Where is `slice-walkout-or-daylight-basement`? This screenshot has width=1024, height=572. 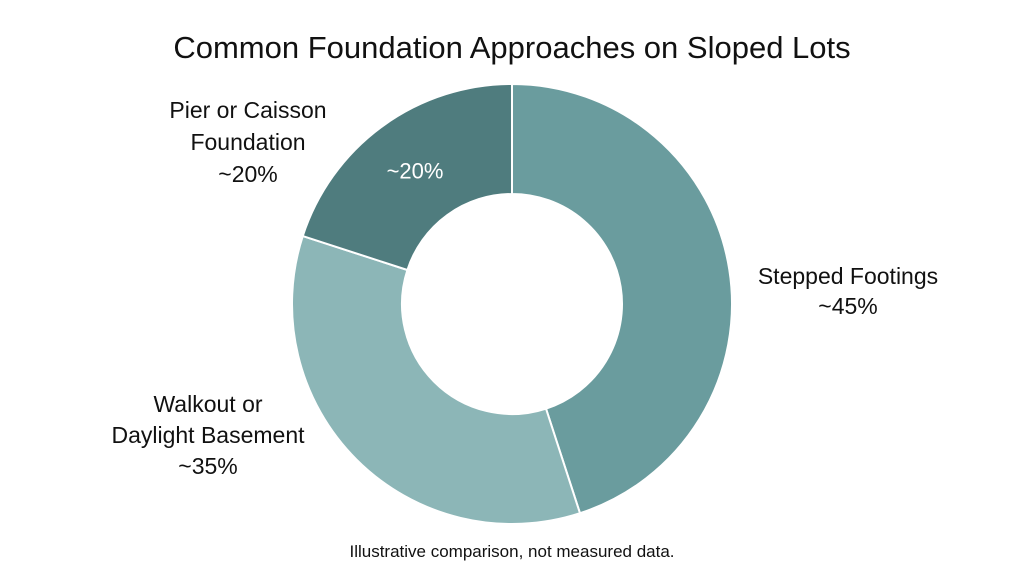 slice-walkout-or-daylight-basement is located at coordinates (436, 379).